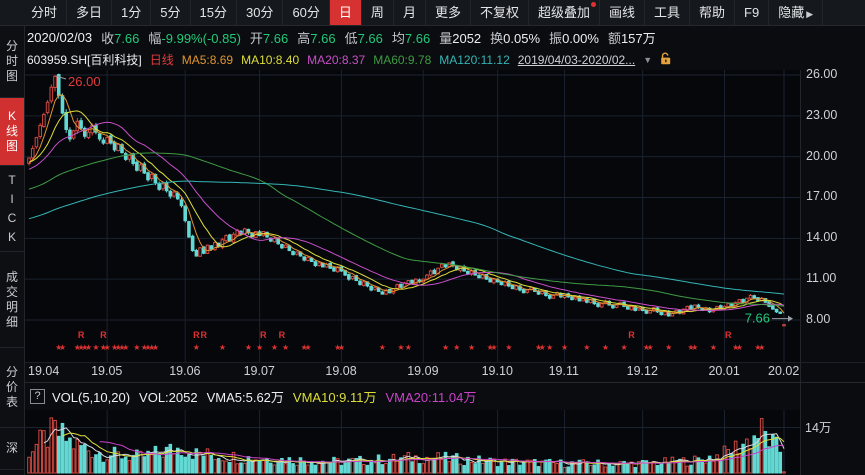 The width and height of the screenshot is (865, 475). I want to click on time-tick-label: 19.07, so click(259, 371).